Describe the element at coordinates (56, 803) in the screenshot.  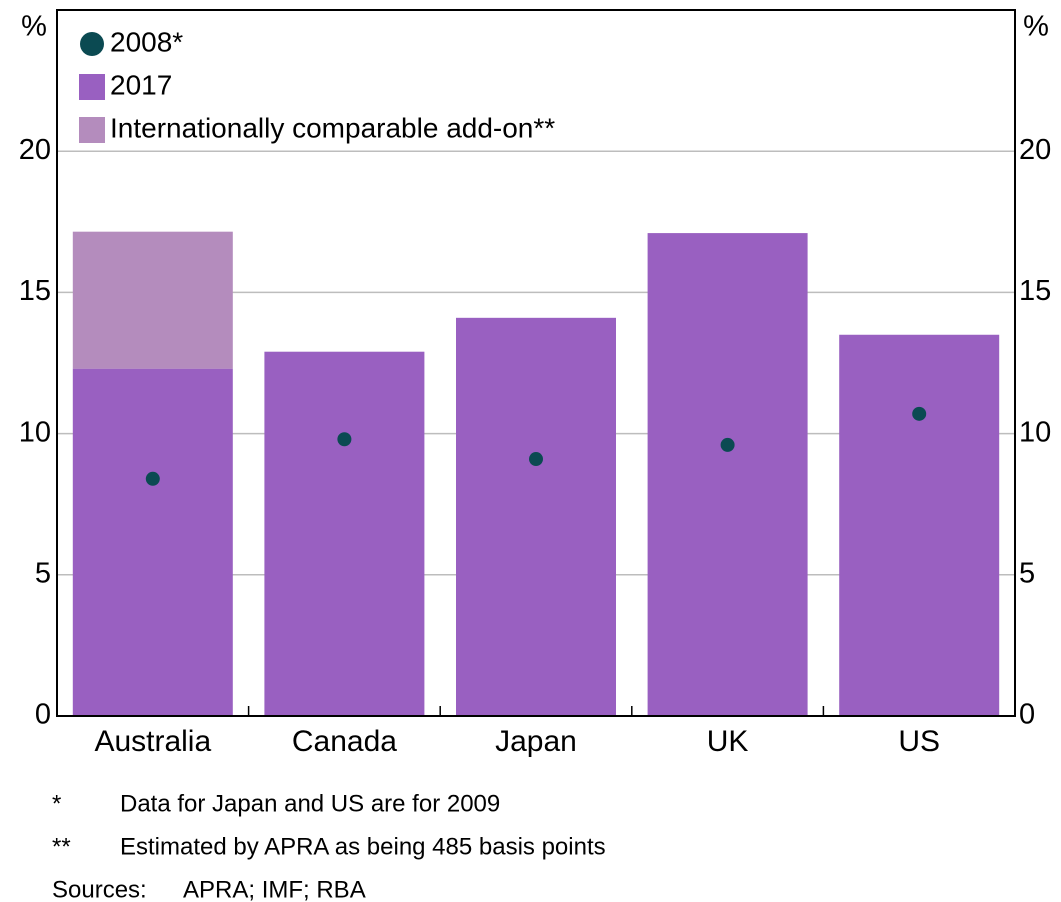
I see `note-mark: *` at that location.